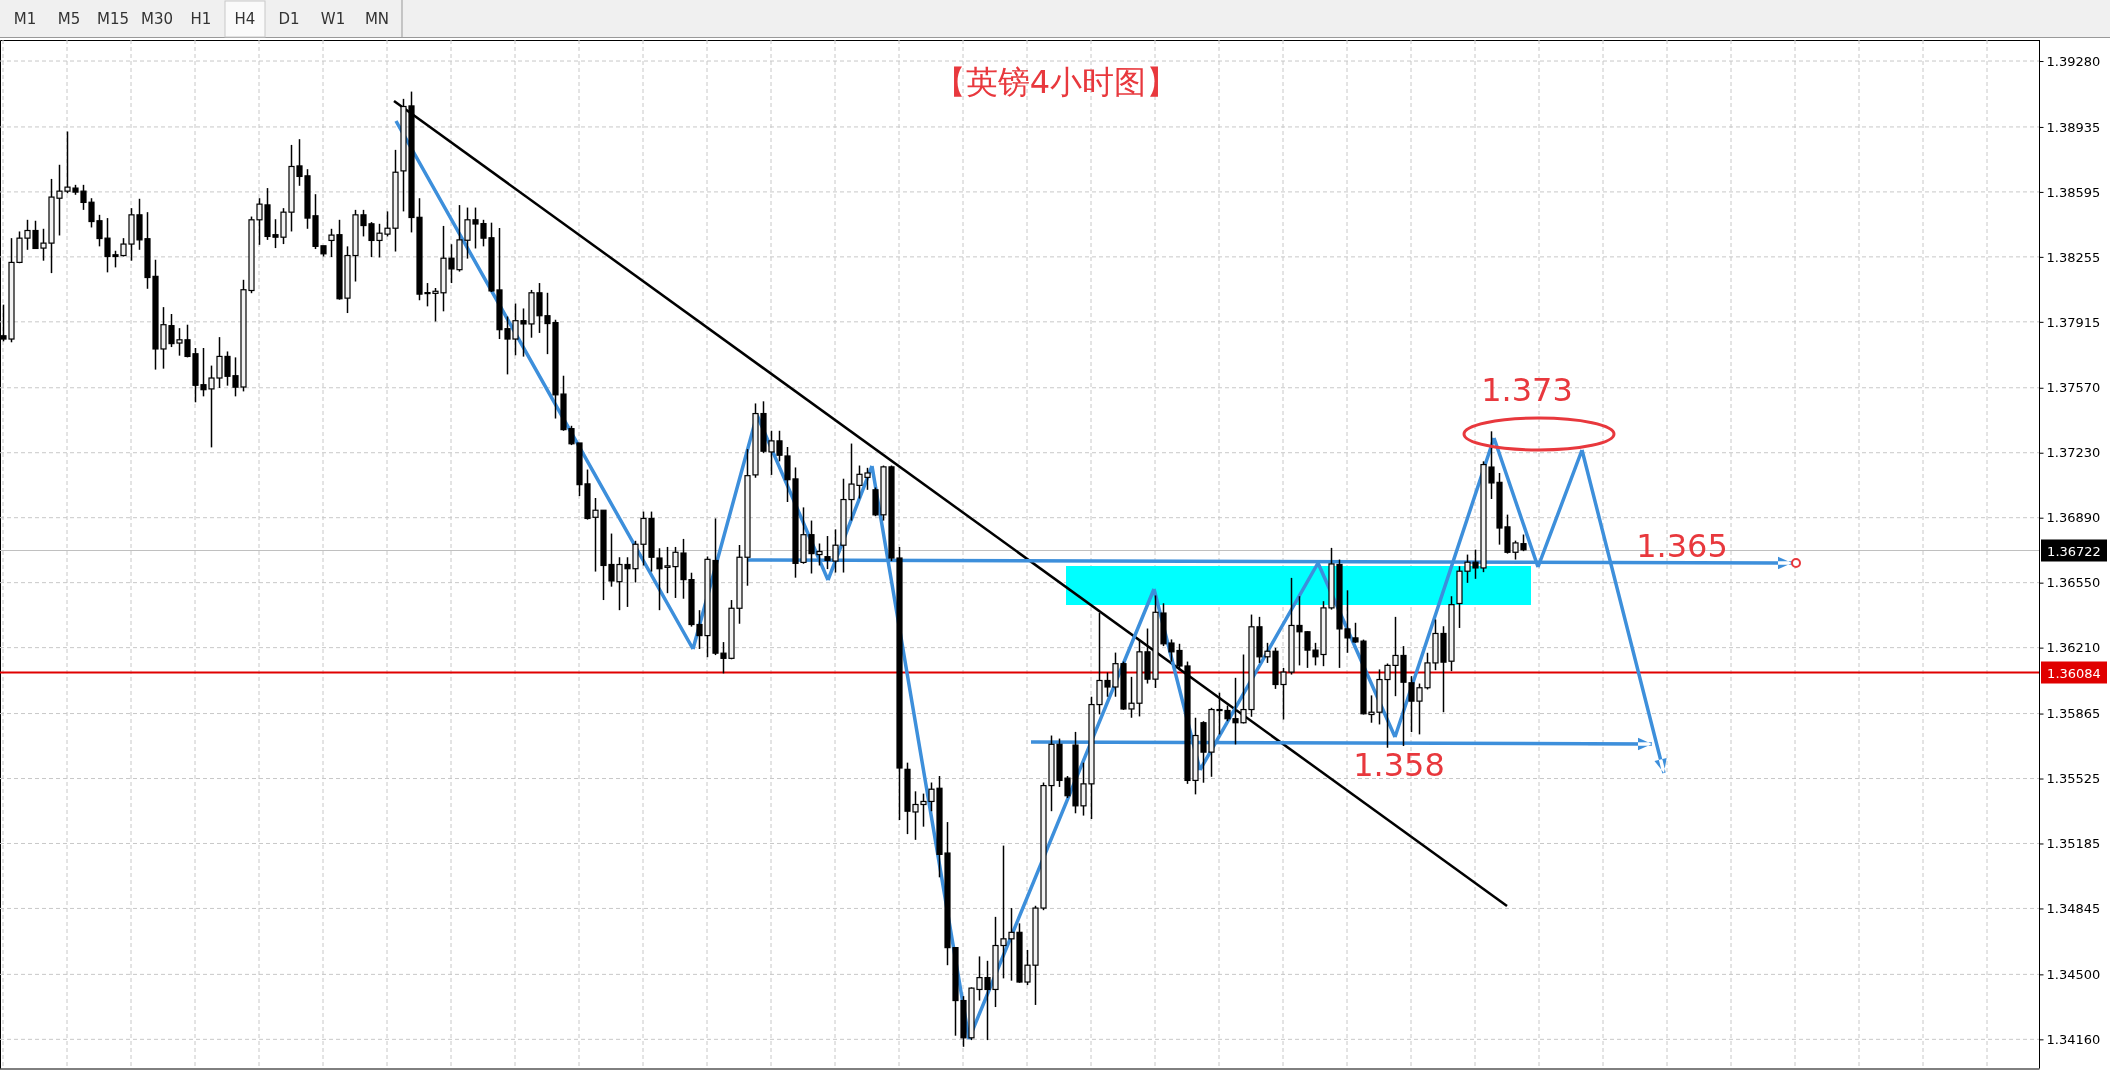 This screenshot has height=1074, width=2110. I want to click on y-tick-label: 1.38255, so click(2073, 257).